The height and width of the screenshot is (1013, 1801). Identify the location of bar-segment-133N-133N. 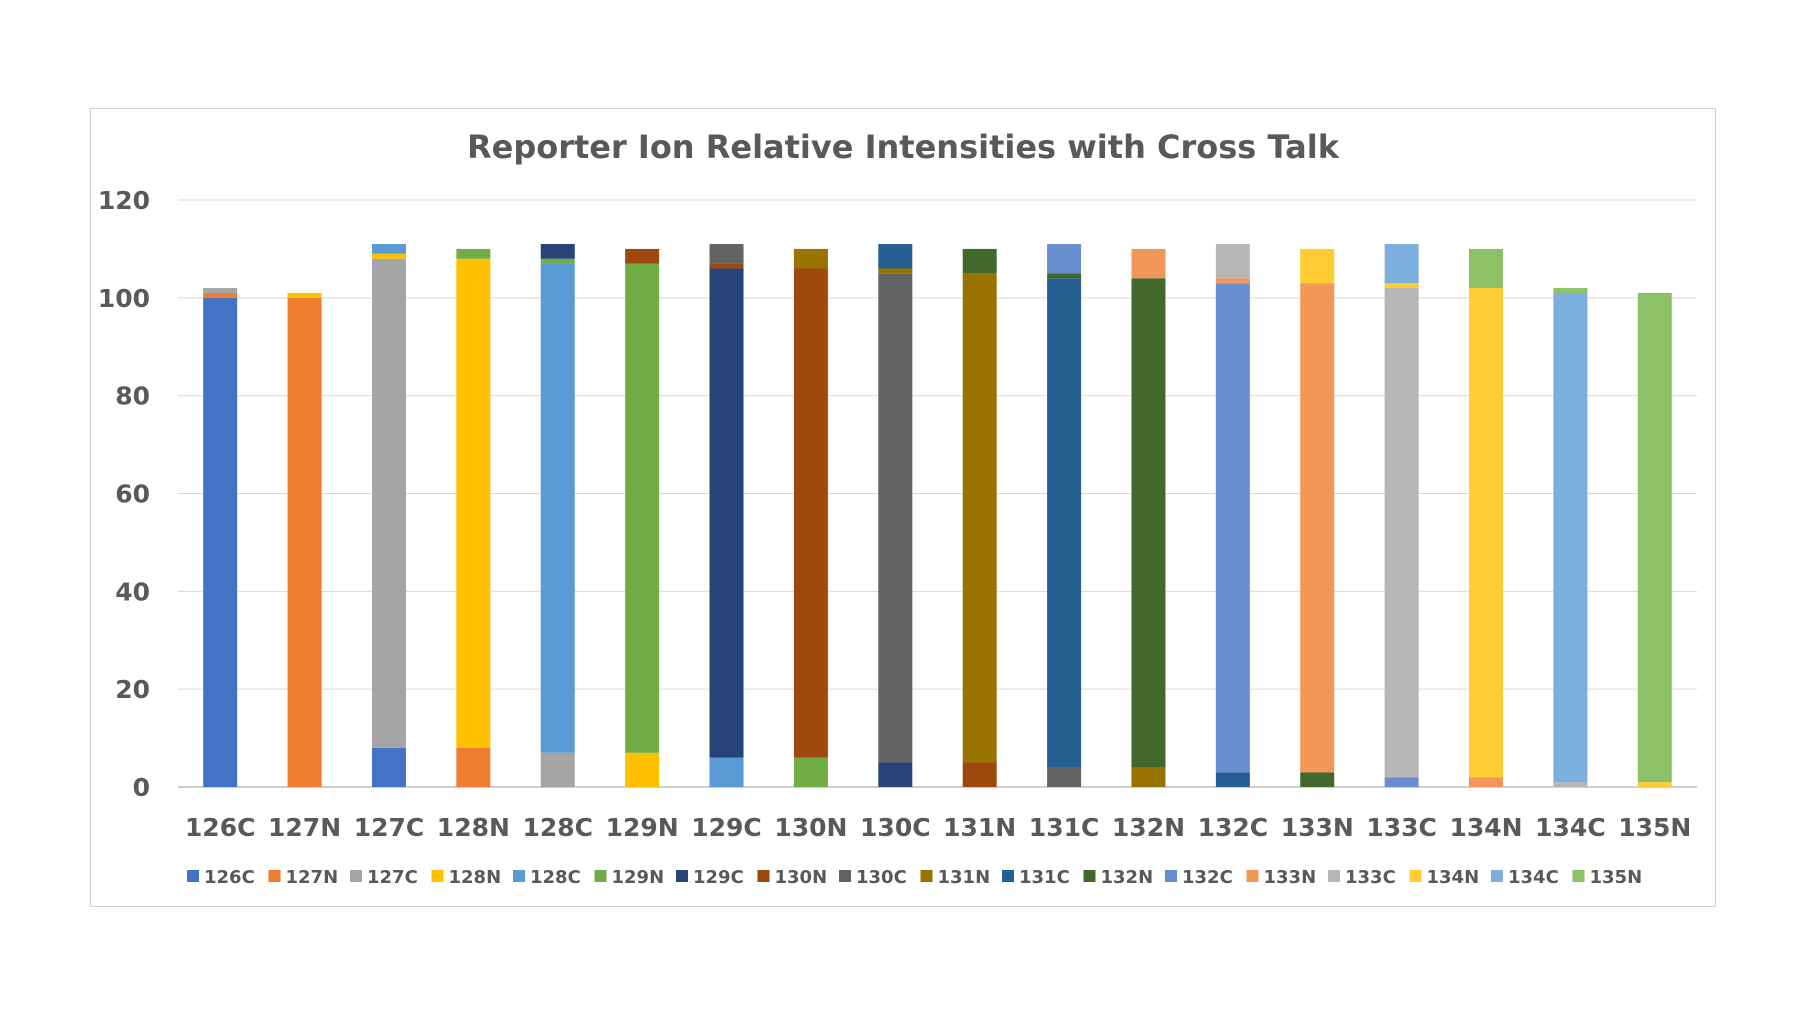
(1317, 528).